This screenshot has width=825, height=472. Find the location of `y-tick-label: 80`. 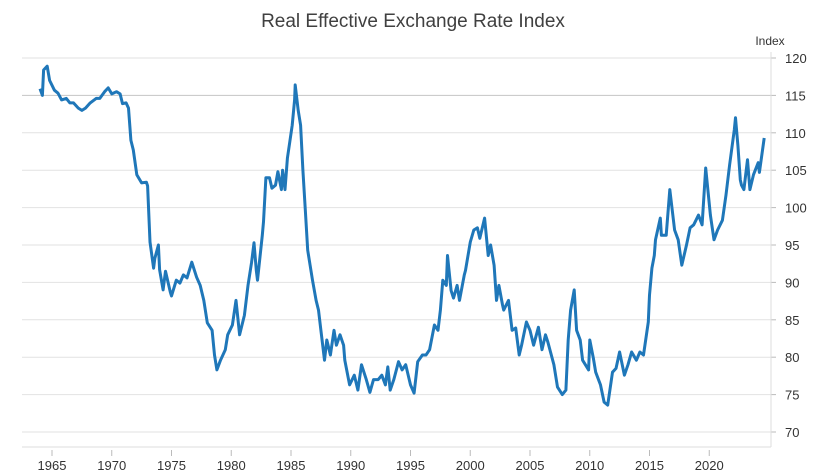

y-tick-label: 80 is located at coordinates (792, 357).